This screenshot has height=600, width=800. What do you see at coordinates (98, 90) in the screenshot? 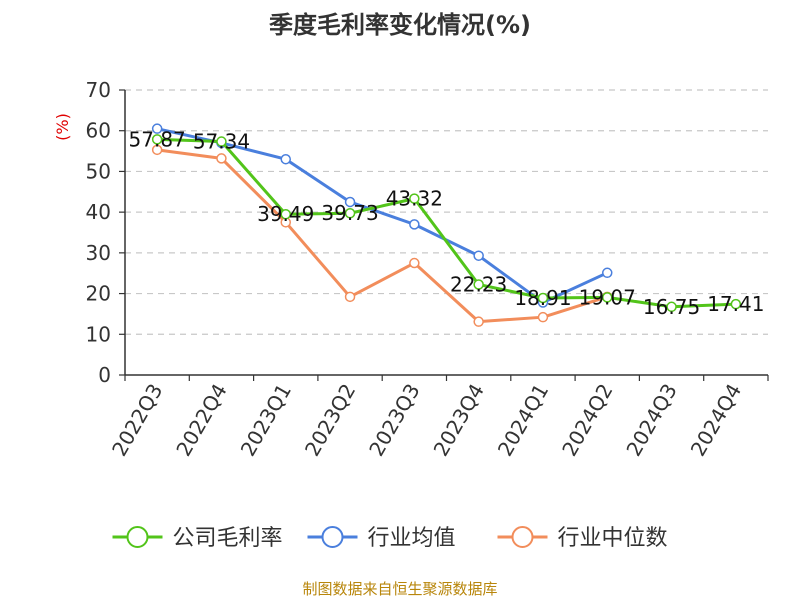
I see `y-tick-label: 70` at bounding box center [98, 90].